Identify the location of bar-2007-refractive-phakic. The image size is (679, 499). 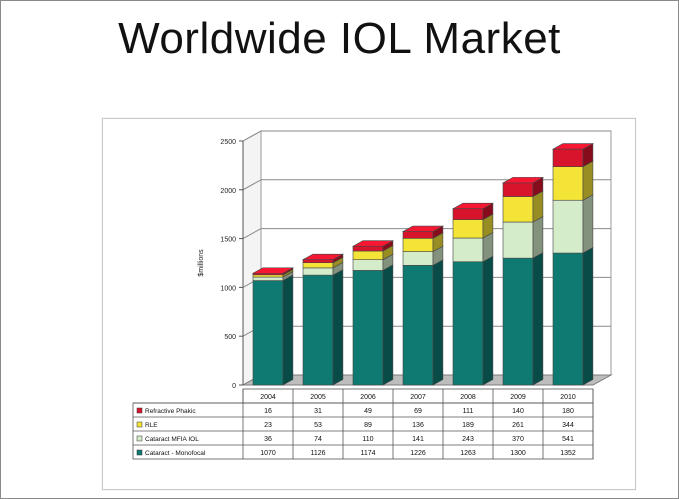
(418, 235).